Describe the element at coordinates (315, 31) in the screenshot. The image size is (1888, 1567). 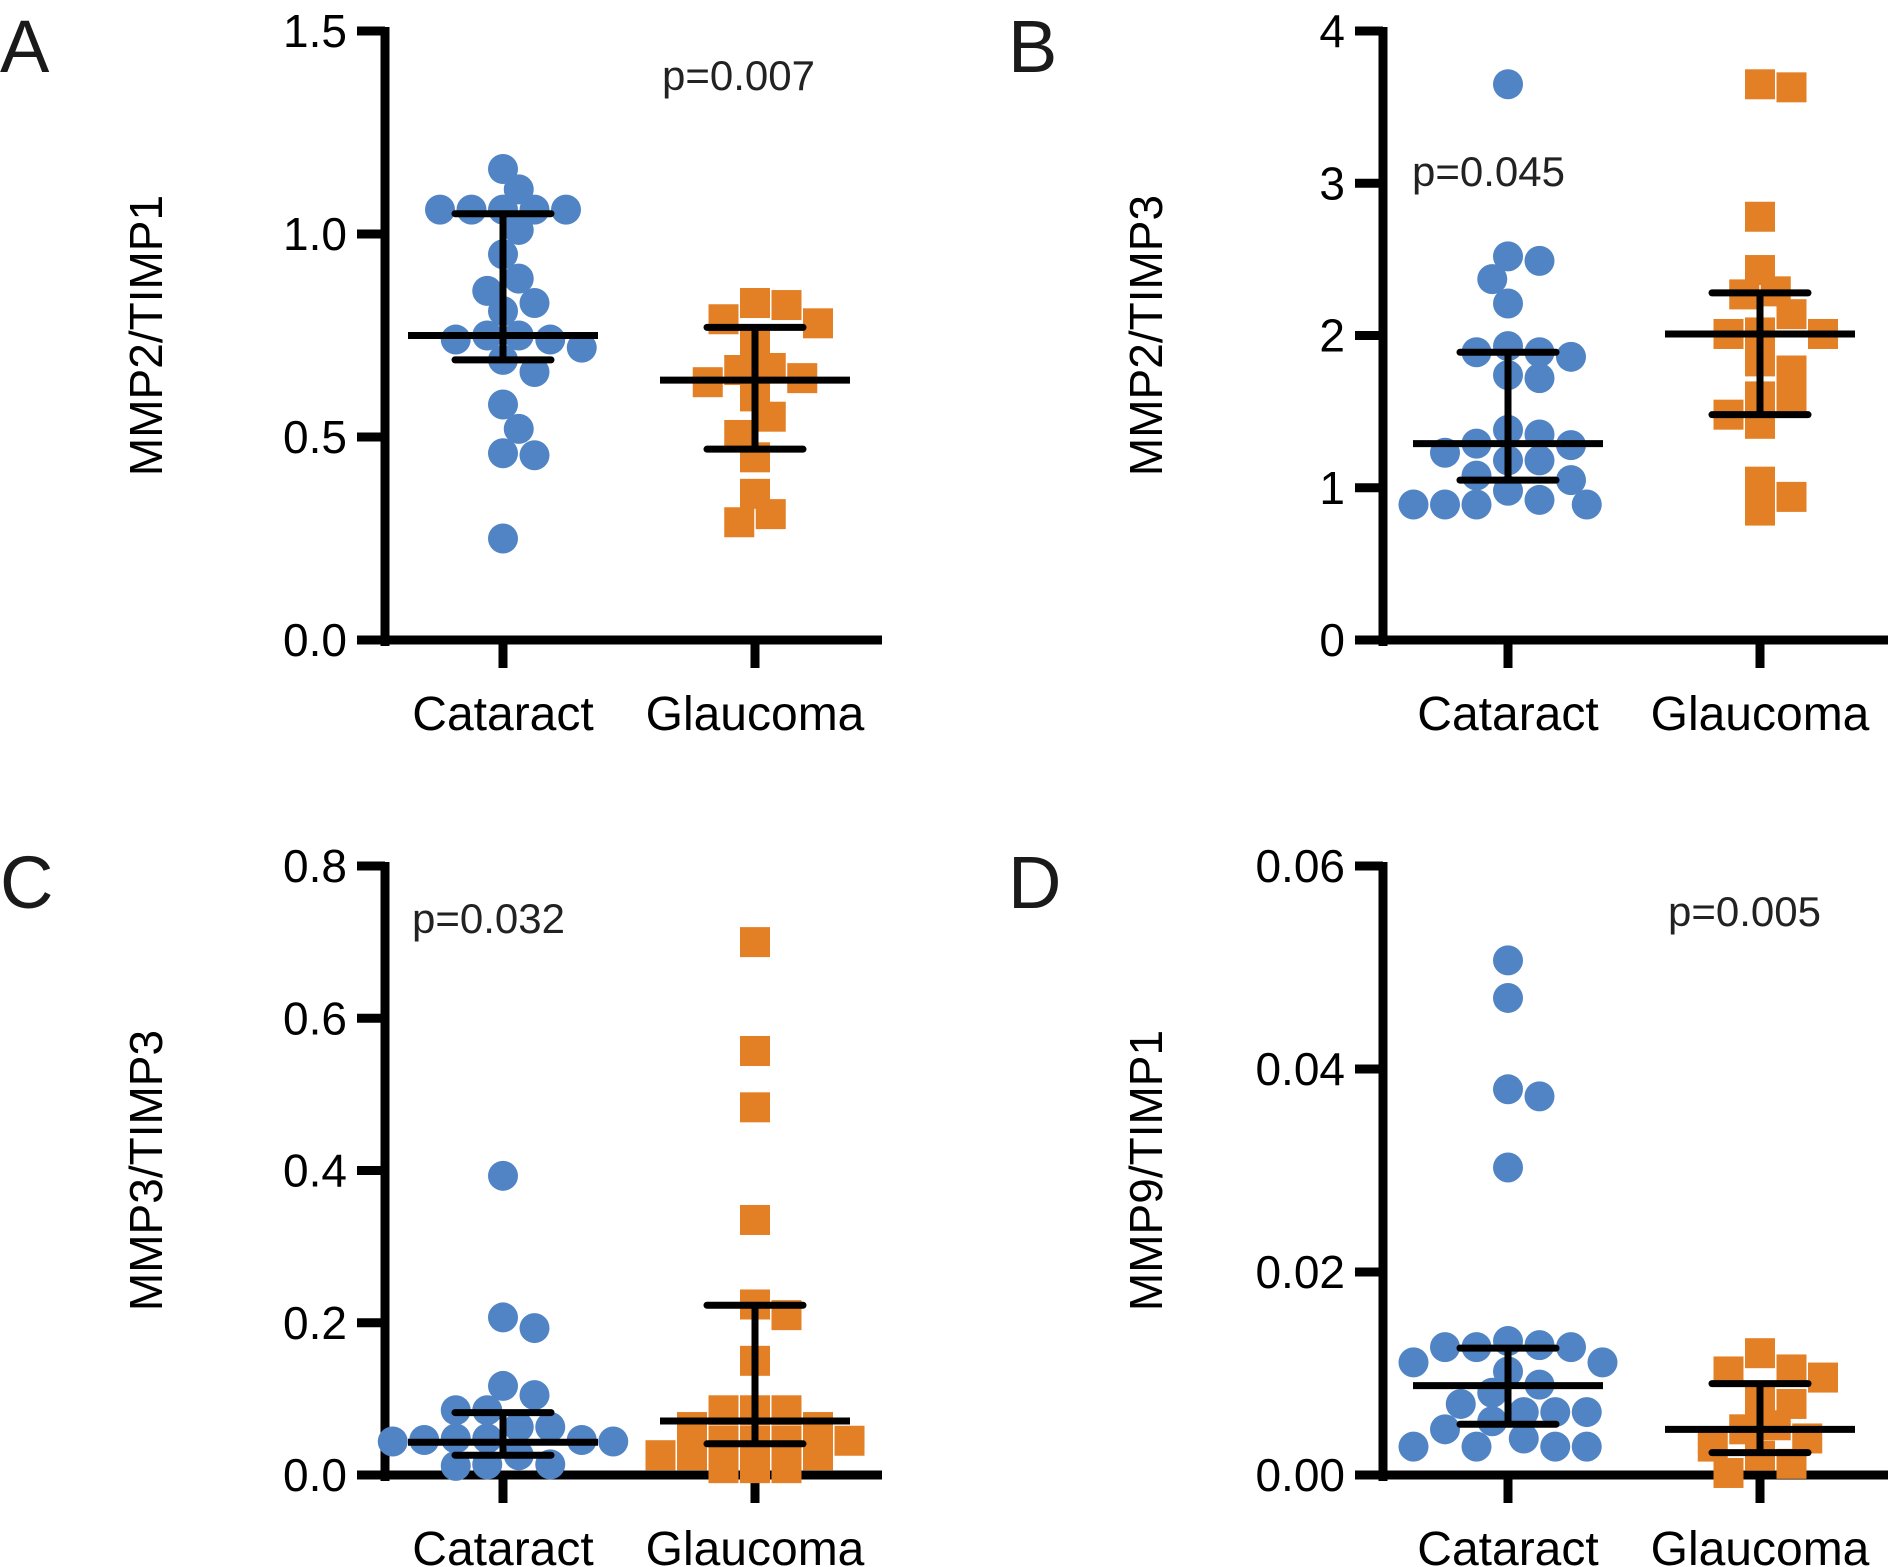
I see `y-tick-label: 1.5` at that location.